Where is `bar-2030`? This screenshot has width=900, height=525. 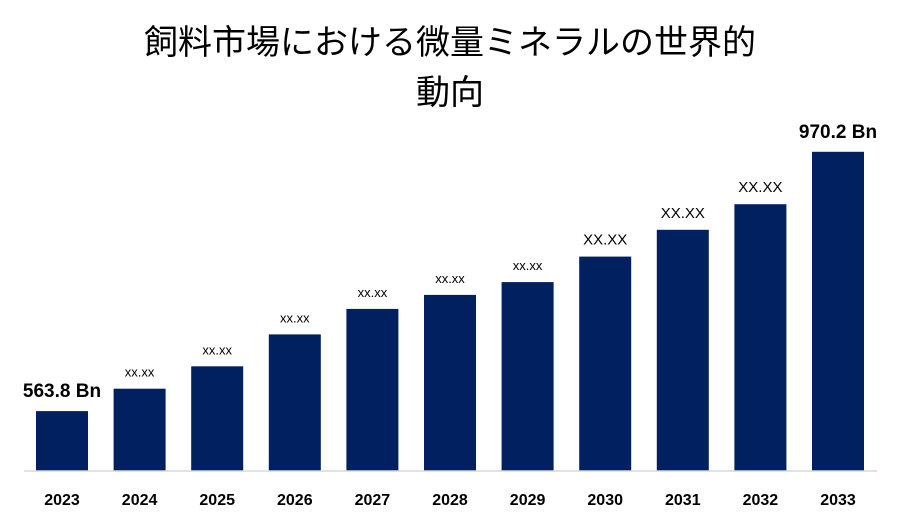
bar-2030 is located at coordinates (605, 363).